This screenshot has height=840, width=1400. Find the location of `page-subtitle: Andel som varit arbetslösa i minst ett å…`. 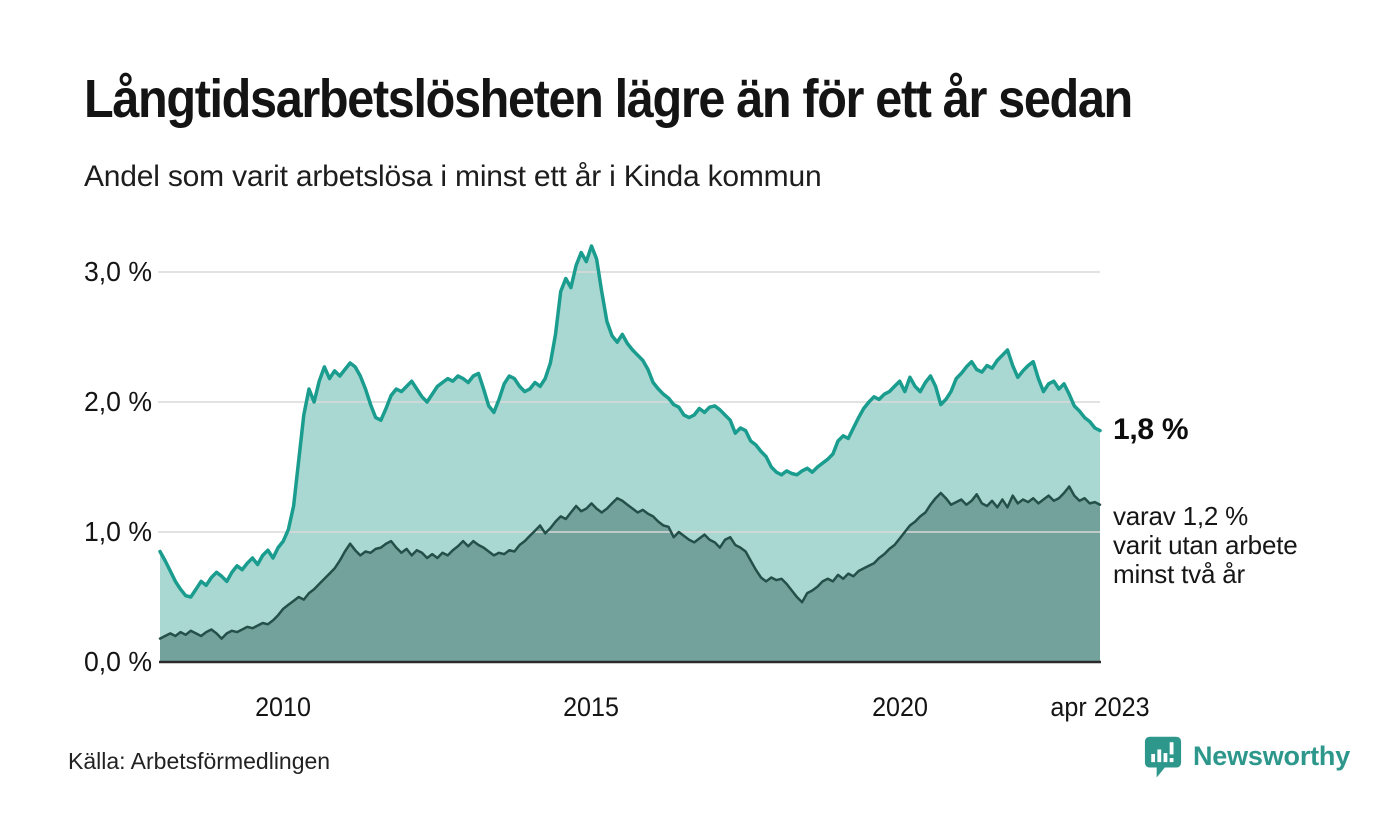

page-subtitle: Andel som varit arbetslösa i minst ett å… is located at coordinates (453, 176).